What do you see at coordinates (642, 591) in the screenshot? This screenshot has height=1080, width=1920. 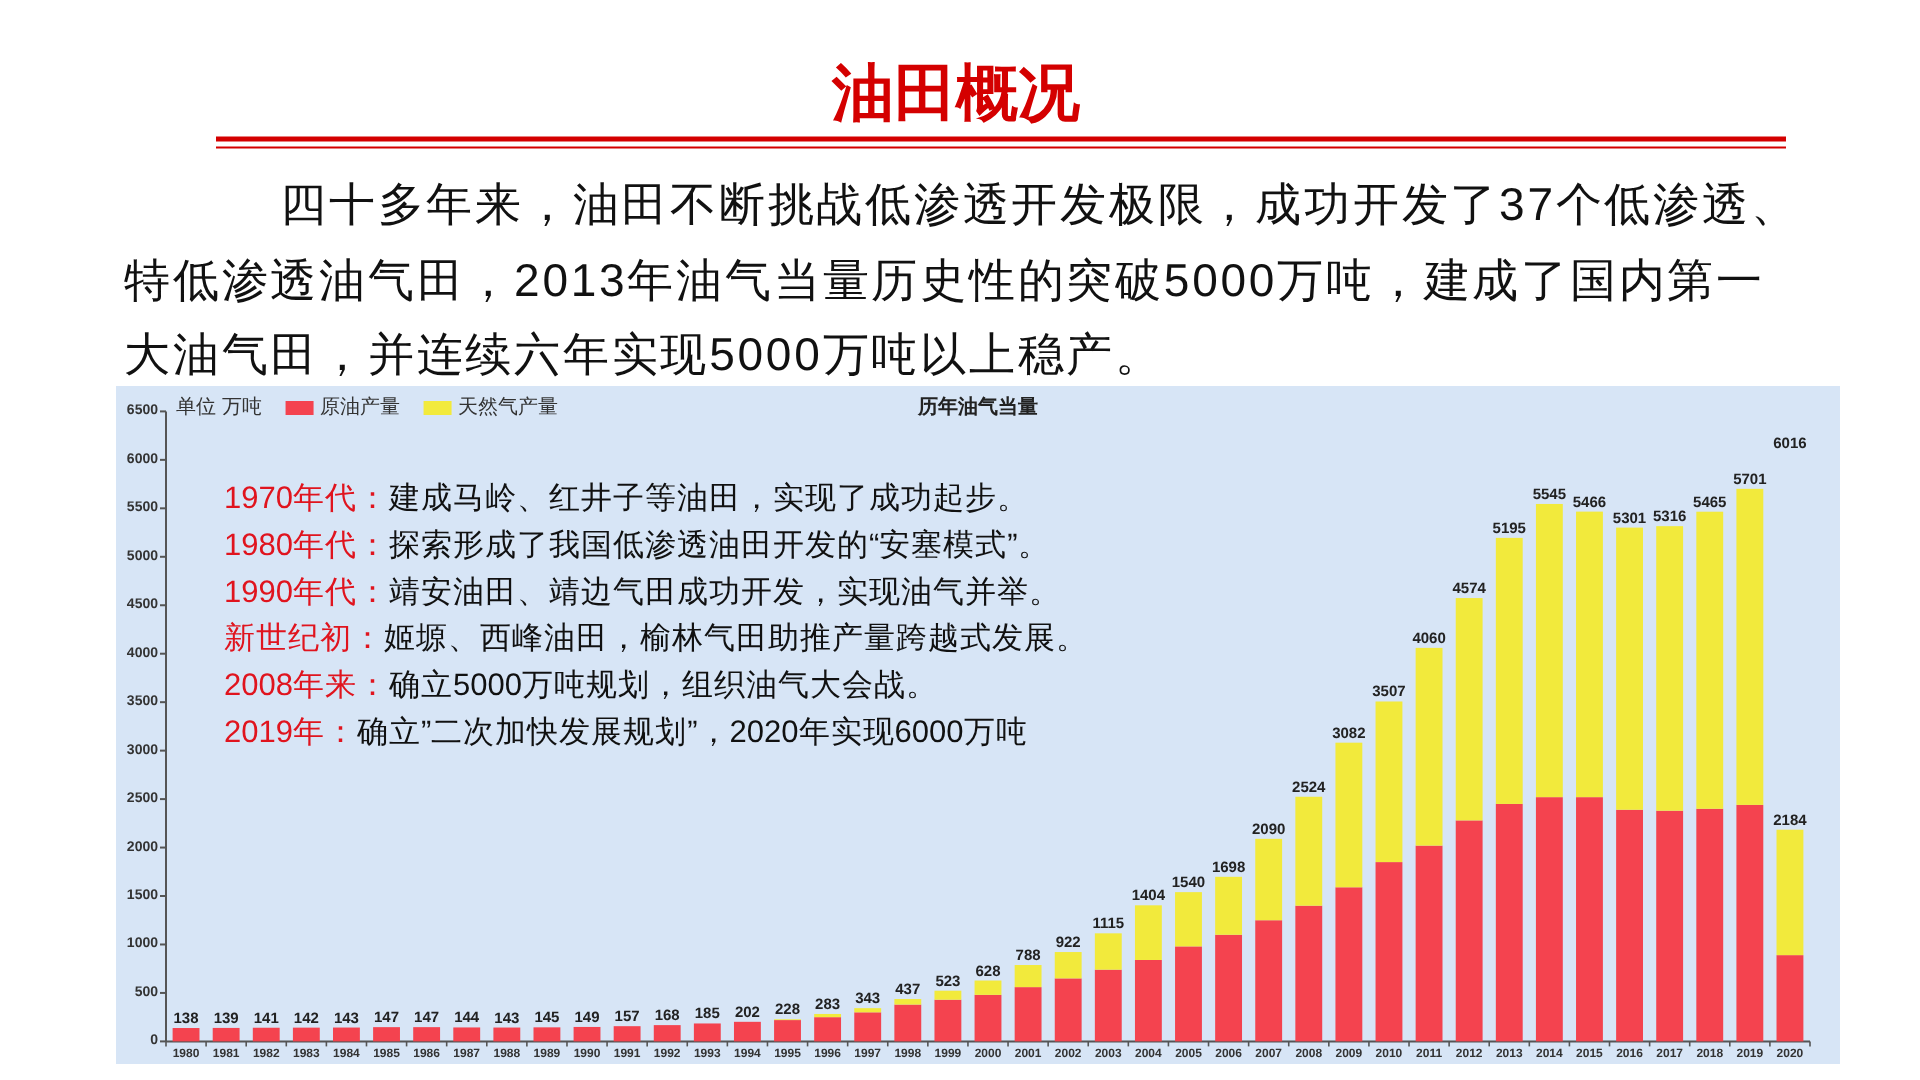 I see `note: 1990年代：靖安油田、靖边气田成功开发，实现油气并举。` at bounding box center [642, 591].